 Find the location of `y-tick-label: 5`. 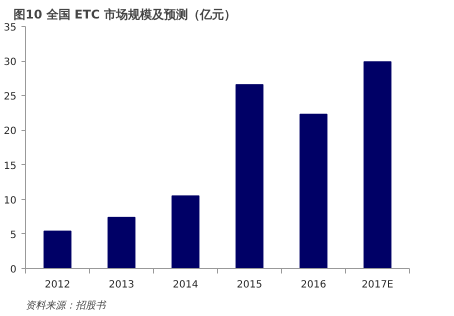

y-tick-label: 5 is located at coordinates (13, 235).